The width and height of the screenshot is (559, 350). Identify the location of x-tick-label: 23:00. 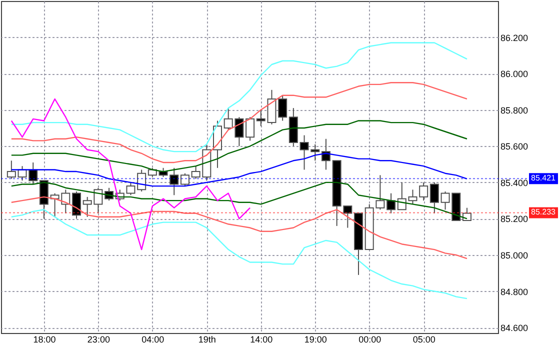
(98, 339).